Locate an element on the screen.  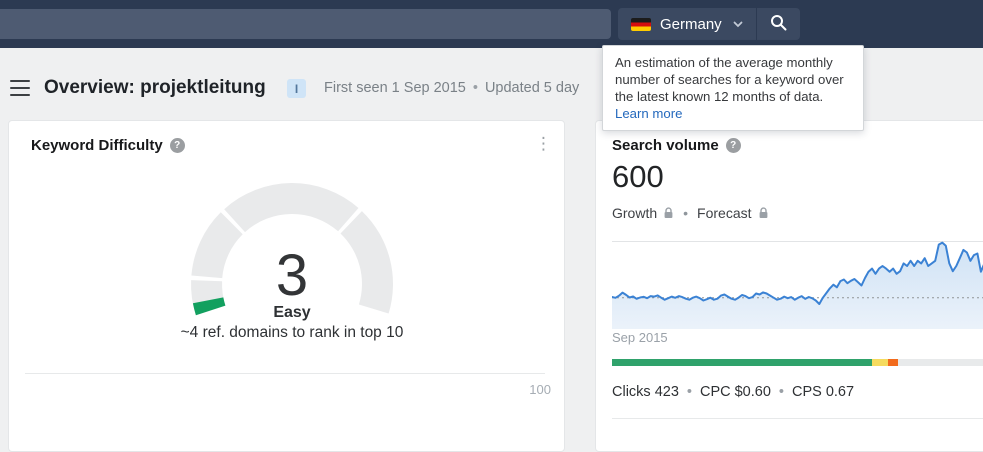
difficulty-gauge-chart is located at coordinates (292, 249).